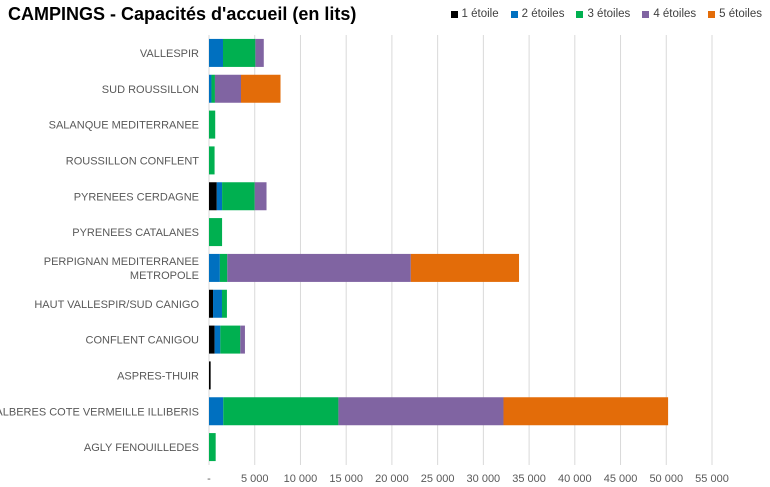  Describe the element at coordinates (712, 479) in the screenshot. I see `x-tick-label: 55 000` at that location.